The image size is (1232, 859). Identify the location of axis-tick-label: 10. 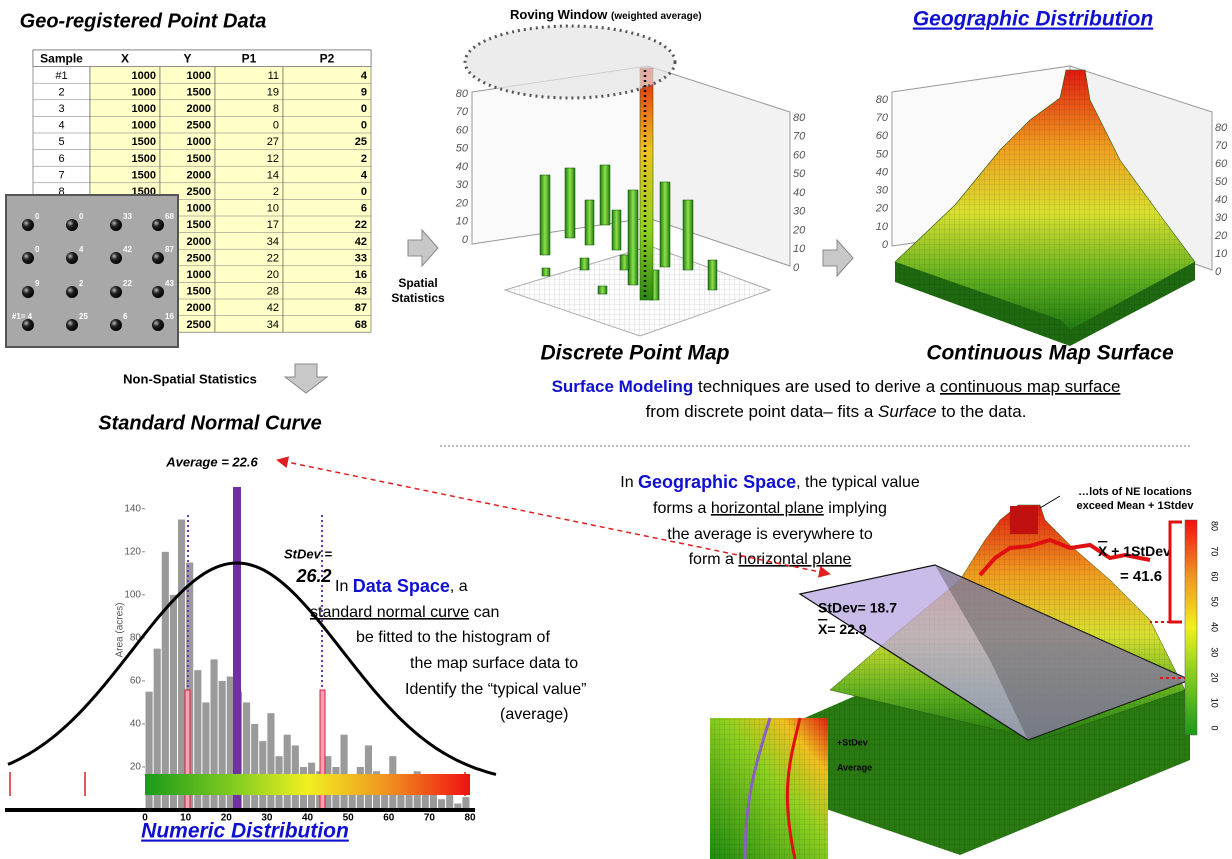
(1221, 254).